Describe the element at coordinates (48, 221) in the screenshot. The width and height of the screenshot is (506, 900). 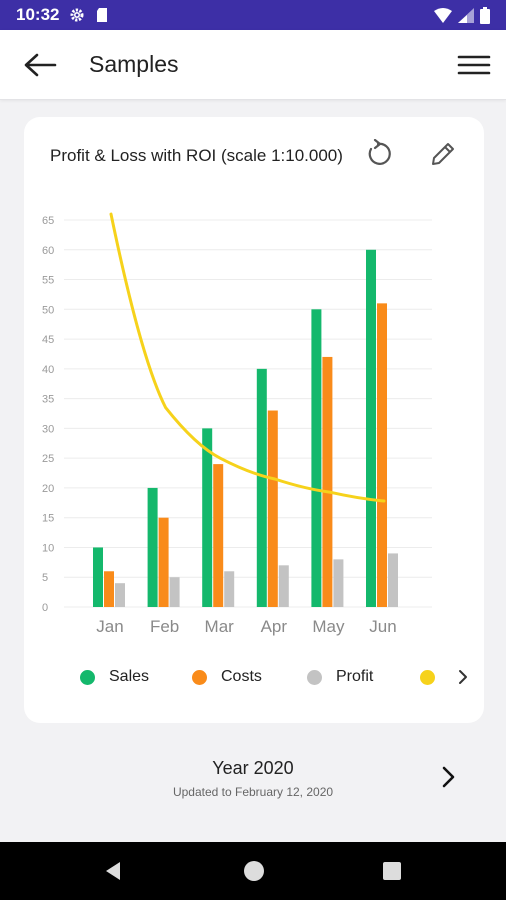
I see `y-tick-label: 65` at that location.